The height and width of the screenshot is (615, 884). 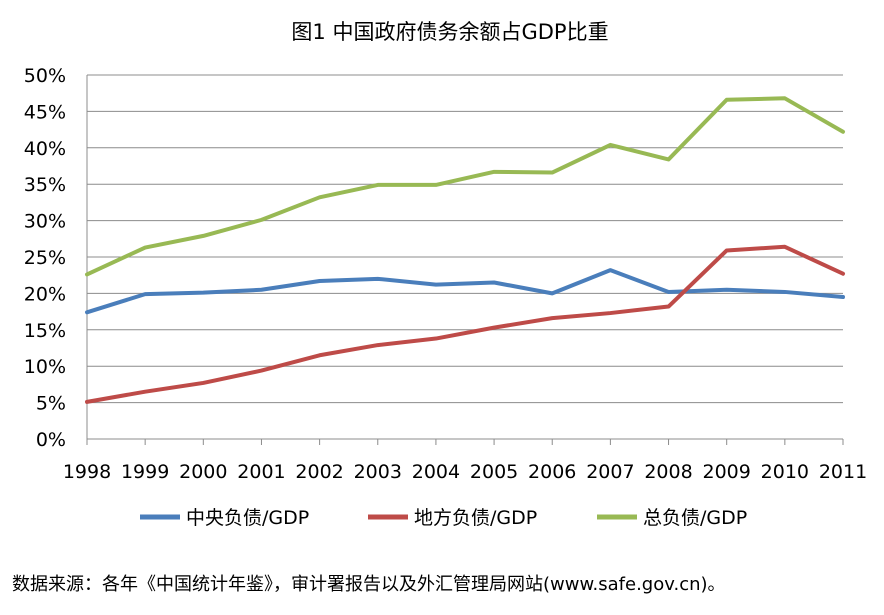 What do you see at coordinates (552, 472) in the screenshot?
I see `x-tick-label: 2006` at bounding box center [552, 472].